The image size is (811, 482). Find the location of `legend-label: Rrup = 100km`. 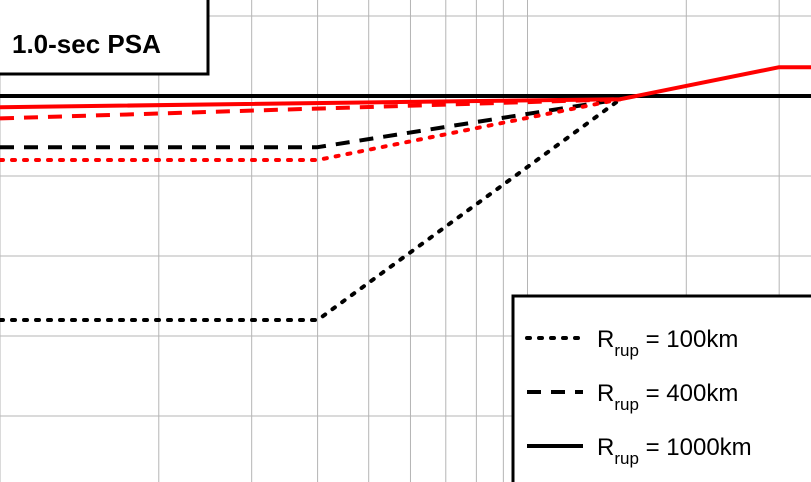

legend-label: Rrup = 100km is located at coordinates (667, 343).